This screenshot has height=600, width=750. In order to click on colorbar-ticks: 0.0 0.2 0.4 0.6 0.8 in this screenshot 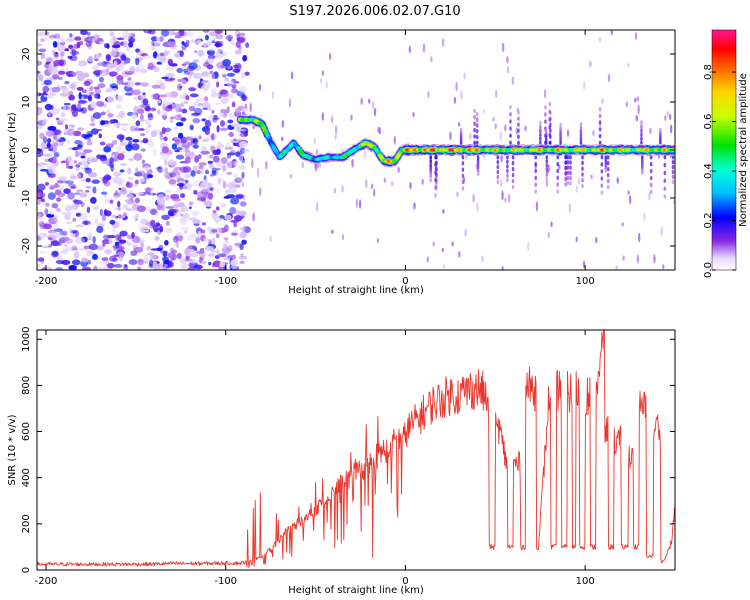, I will do `click(719, 171)`.